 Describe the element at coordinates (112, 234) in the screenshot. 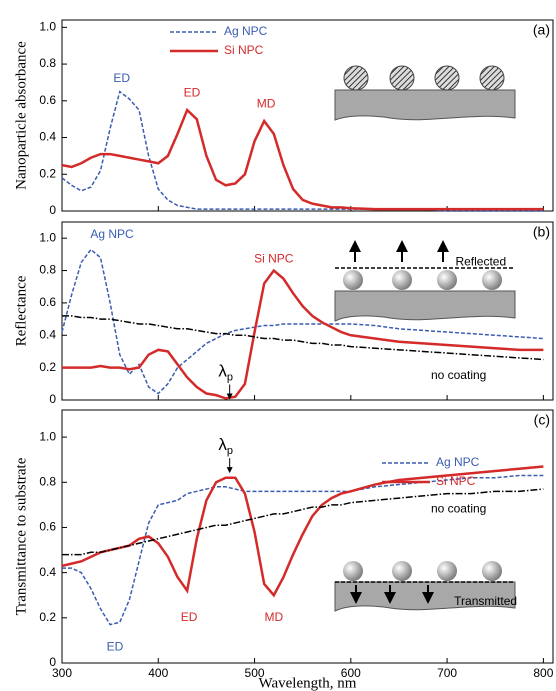

I see `series-label: Ag NPC` at that location.